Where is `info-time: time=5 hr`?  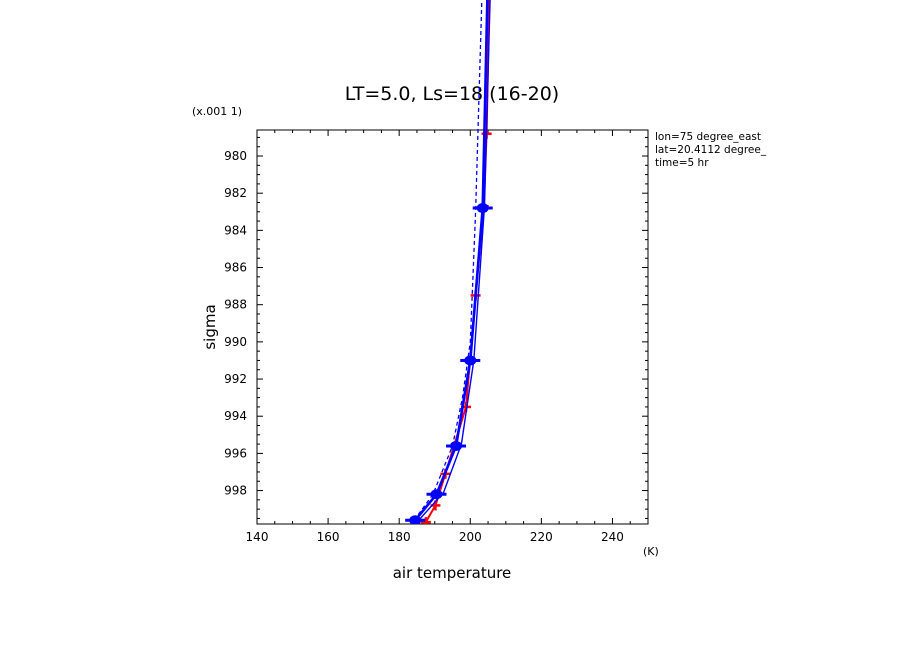 info-time: time=5 hr is located at coordinates (682, 163).